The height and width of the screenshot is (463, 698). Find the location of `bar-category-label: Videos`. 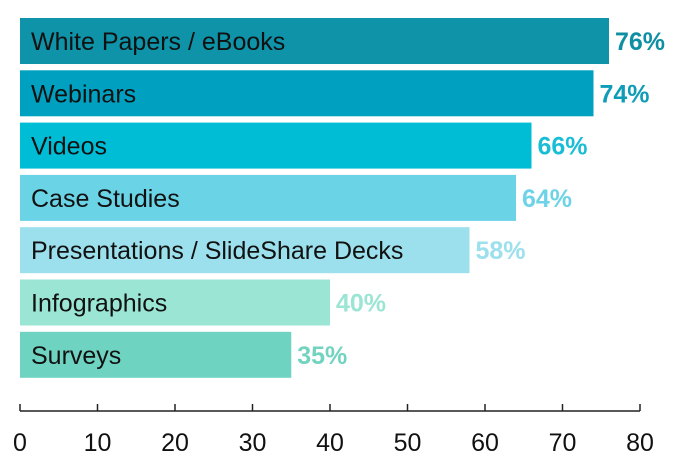

bar-category-label: Videos is located at coordinates (69, 147).